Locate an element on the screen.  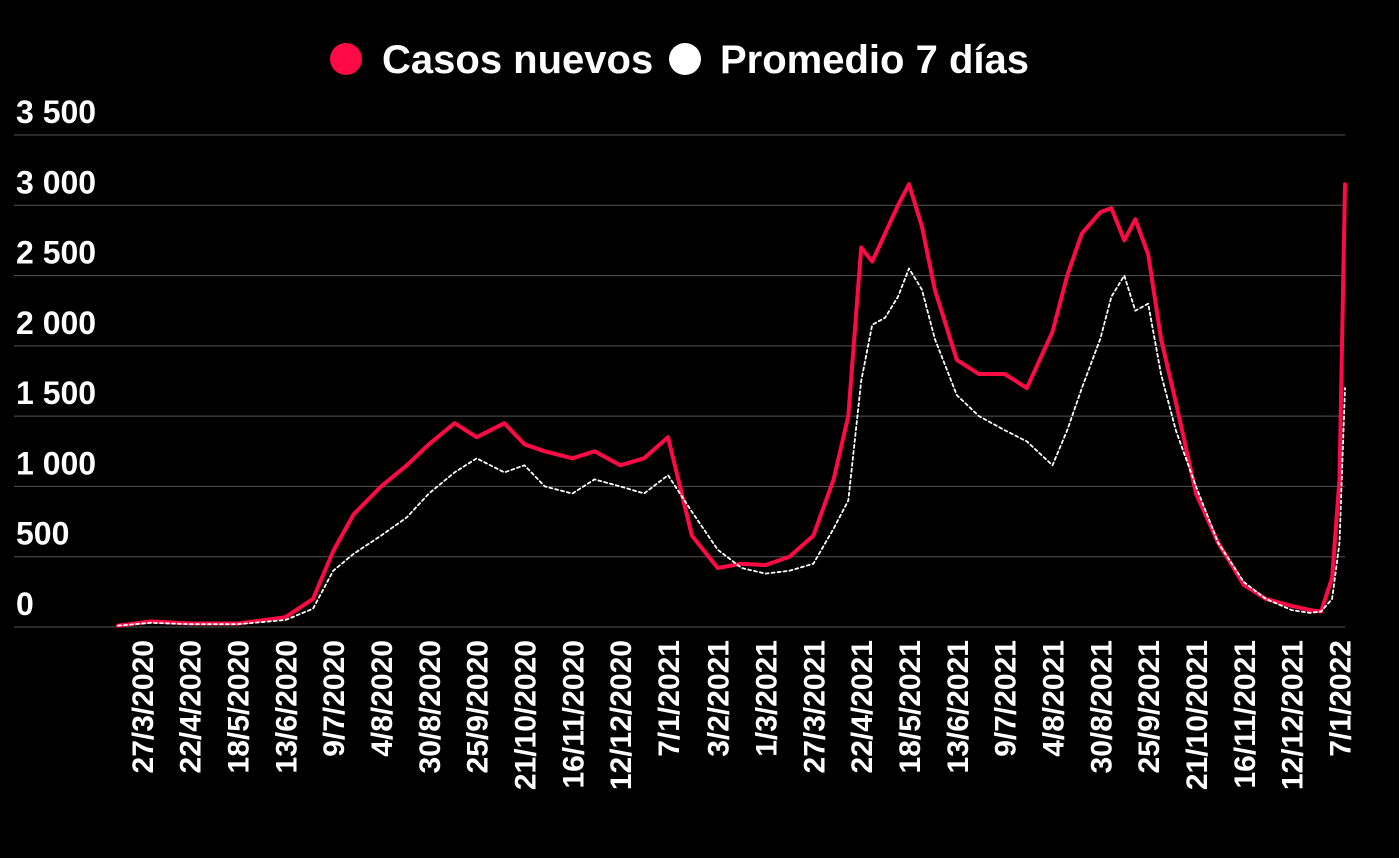
x-tick-label: 16/11/2021 is located at coordinates (1245, 714).